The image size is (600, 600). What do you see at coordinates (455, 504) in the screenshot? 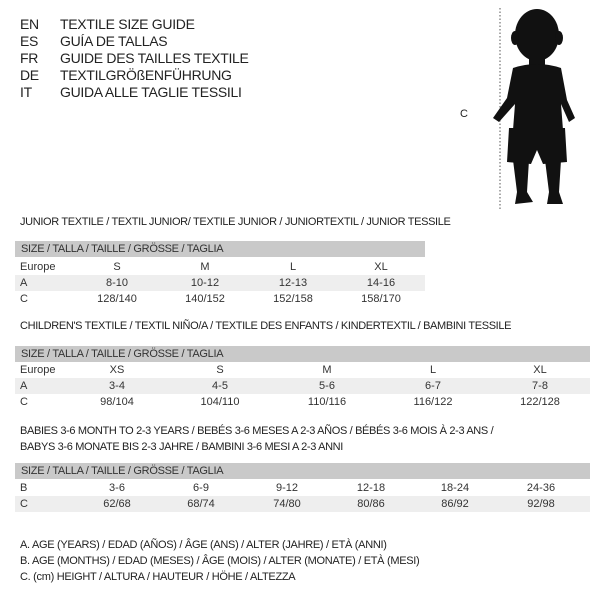
I see `table-cell: 86/92` at bounding box center [455, 504].